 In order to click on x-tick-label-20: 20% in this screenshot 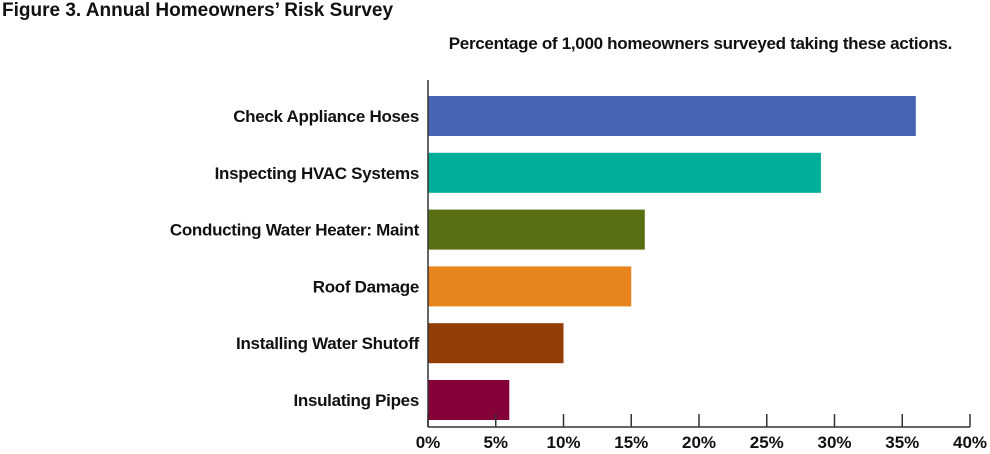, I will do `click(699, 442)`.